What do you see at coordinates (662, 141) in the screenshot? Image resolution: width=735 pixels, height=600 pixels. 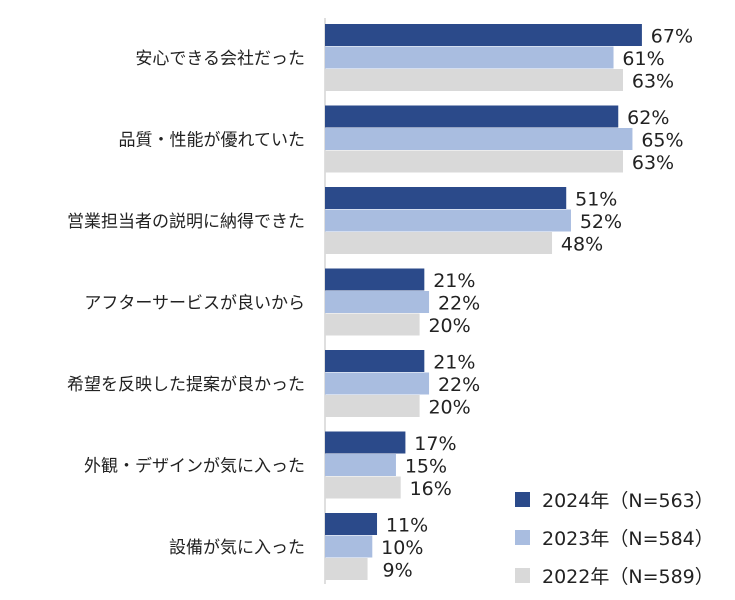 I see `value-label: 65%` at bounding box center [662, 141].